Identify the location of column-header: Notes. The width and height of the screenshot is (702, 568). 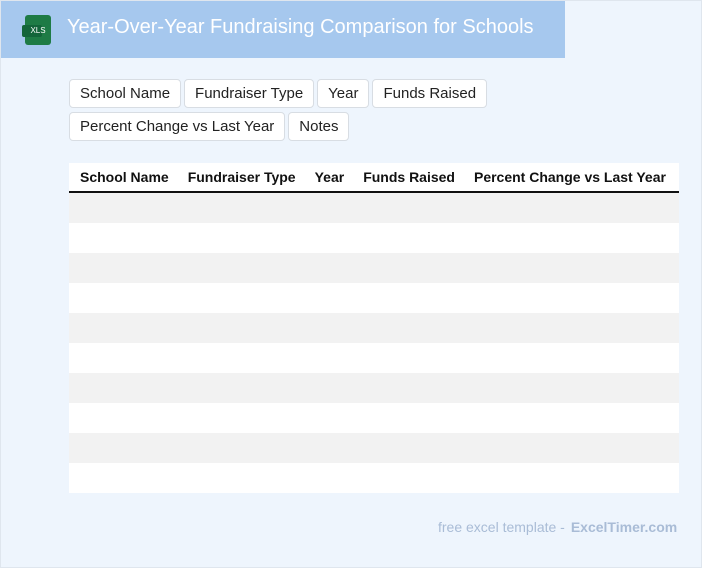
(676, 178).